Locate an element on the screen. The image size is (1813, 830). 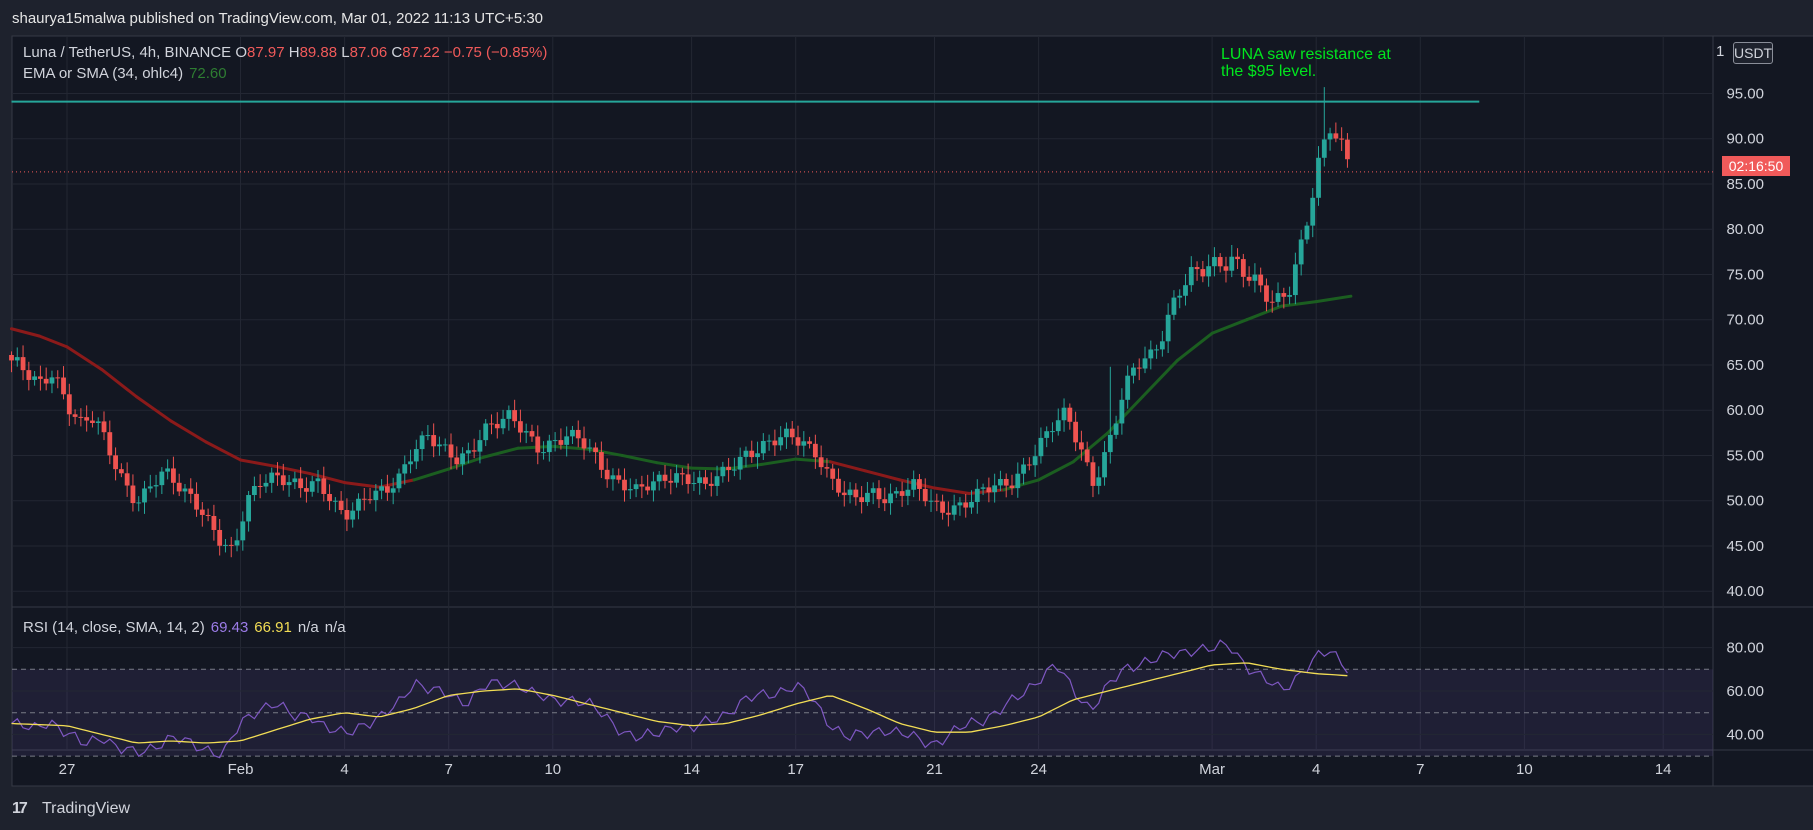
price-tick-label: 60.00 is located at coordinates (1745, 410).